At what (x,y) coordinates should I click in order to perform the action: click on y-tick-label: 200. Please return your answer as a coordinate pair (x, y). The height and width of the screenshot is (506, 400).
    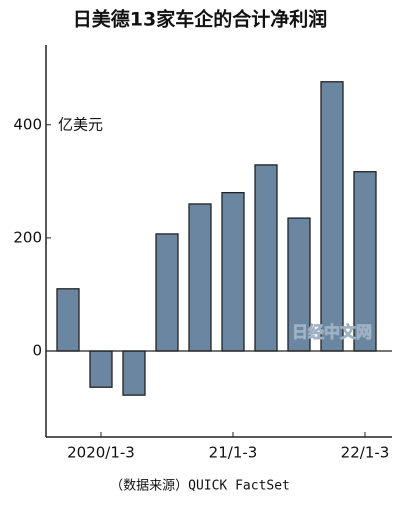
    Looking at the image, I should click on (27, 237).